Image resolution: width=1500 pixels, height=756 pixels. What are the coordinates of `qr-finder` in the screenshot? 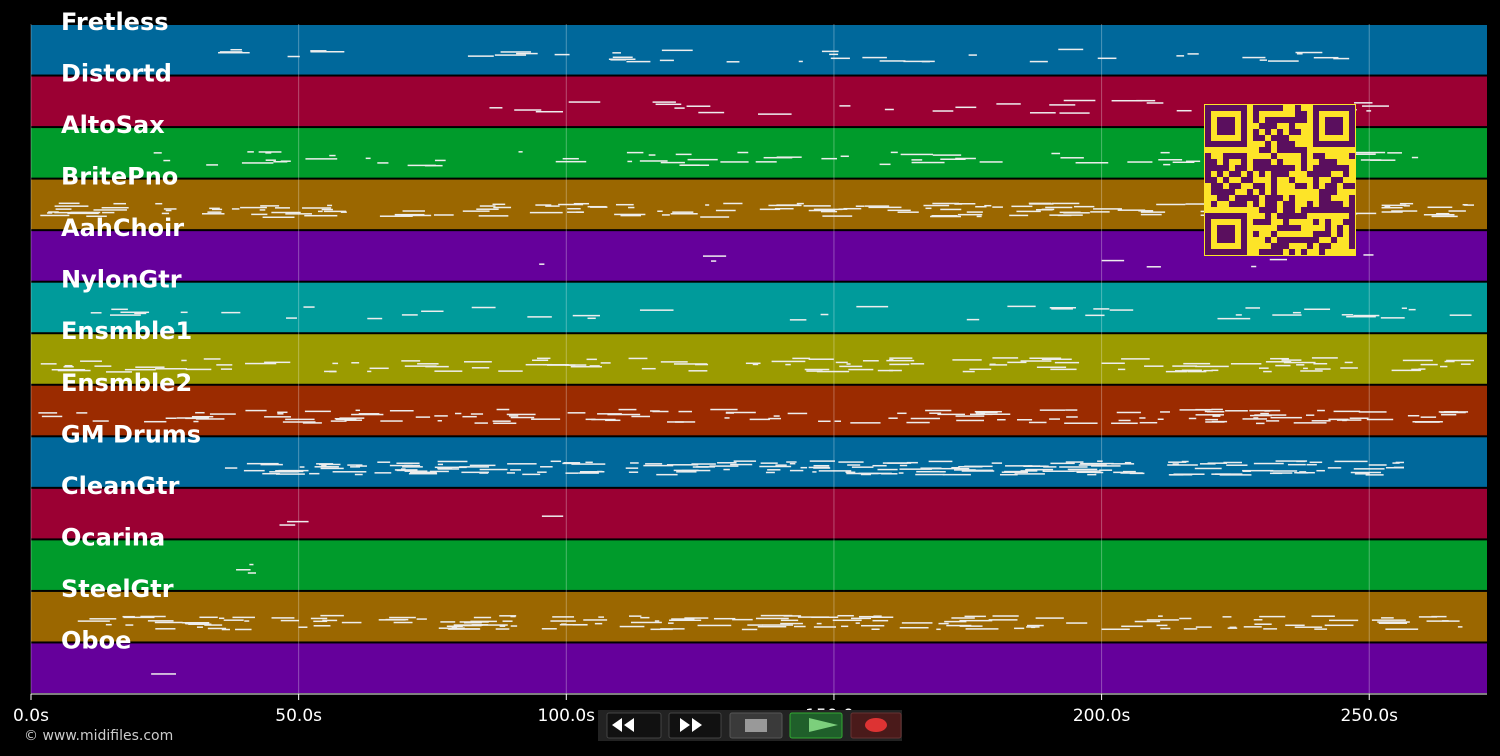 It's located at (1226, 126).